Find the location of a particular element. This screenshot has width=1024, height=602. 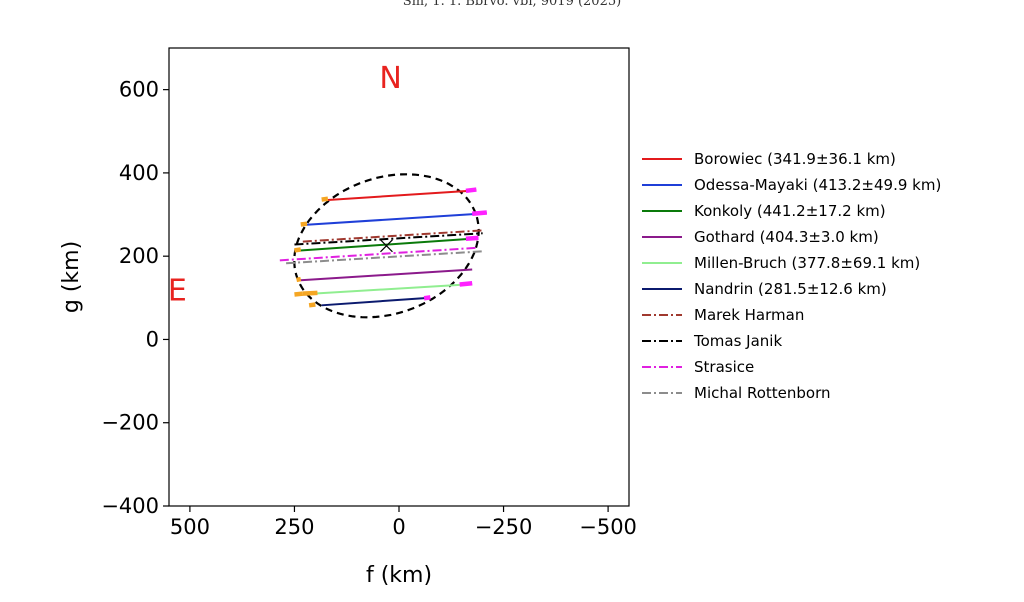

legend-label-4: Gothard (404.3±3.0 km) is located at coordinates (786, 237).